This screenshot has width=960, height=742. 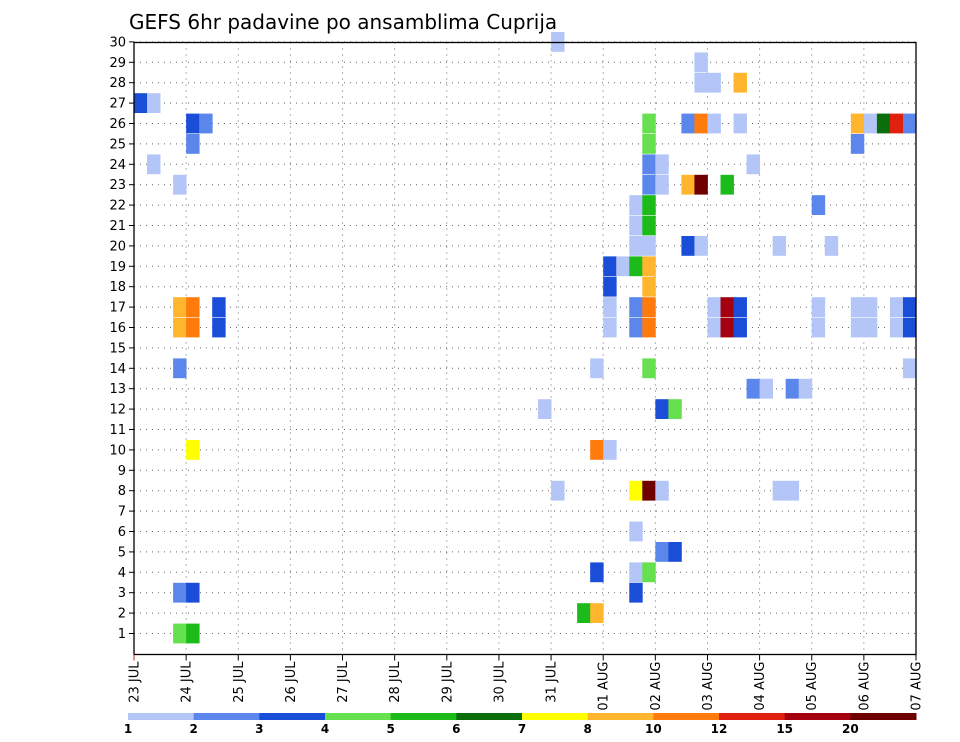 I want to click on y-tick-label: 17, so click(x=117, y=308).